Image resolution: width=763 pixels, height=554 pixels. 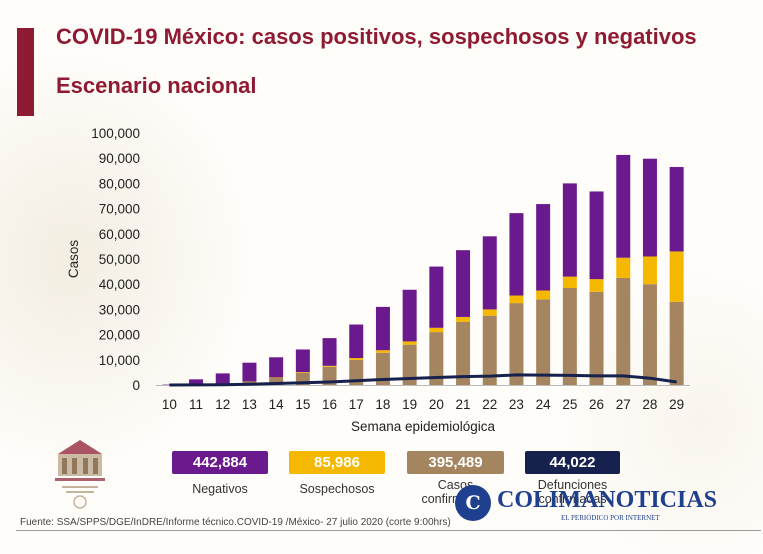 What do you see at coordinates (610, 518) in the screenshot?
I see `watermark-tagline: EL PERIÓDICO POR INTERNET` at bounding box center [610, 518].